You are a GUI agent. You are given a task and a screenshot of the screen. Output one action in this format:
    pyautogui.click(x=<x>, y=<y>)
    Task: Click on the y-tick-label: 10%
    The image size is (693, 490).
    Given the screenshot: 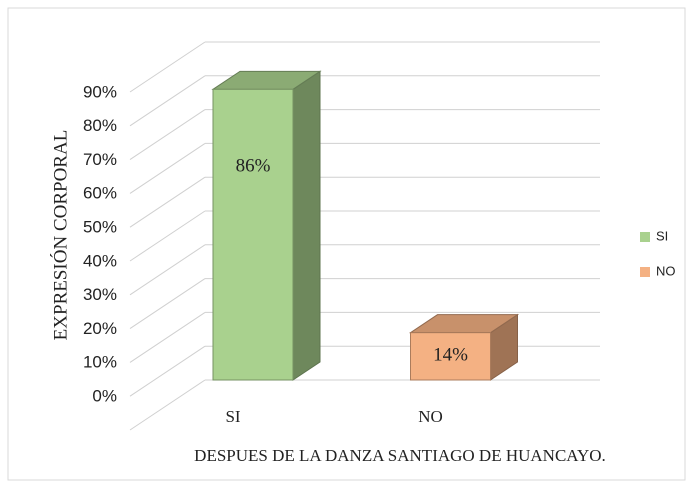 What is the action you would take?
    pyautogui.click(x=100, y=362)
    